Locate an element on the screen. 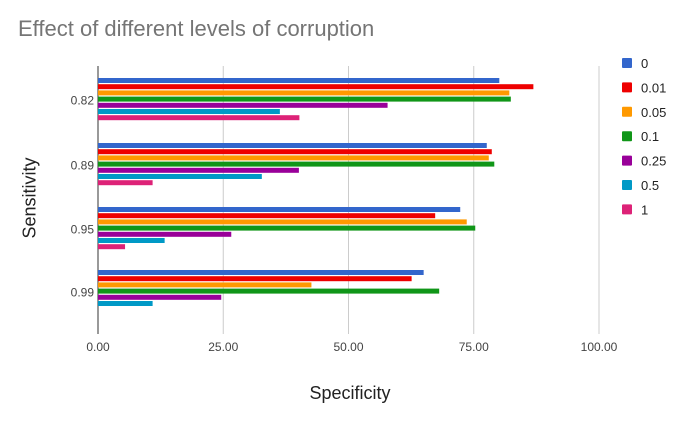 This screenshot has height=422, width=681. y-tick-label: 0.89 is located at coordinates (83, 166).